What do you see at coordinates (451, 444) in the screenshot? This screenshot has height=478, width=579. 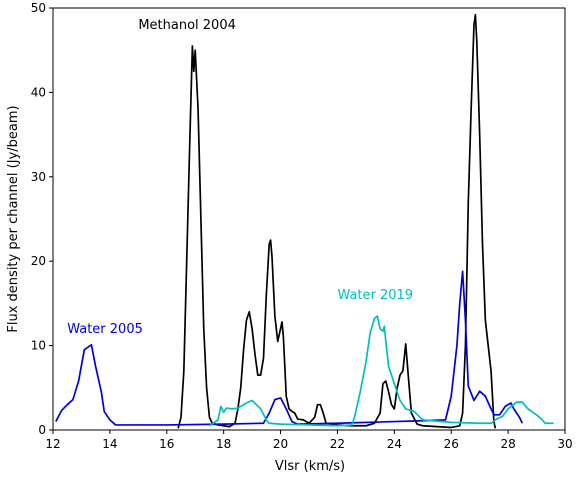 I see `x-tick-label: 26` at bounding box center [451, 444].